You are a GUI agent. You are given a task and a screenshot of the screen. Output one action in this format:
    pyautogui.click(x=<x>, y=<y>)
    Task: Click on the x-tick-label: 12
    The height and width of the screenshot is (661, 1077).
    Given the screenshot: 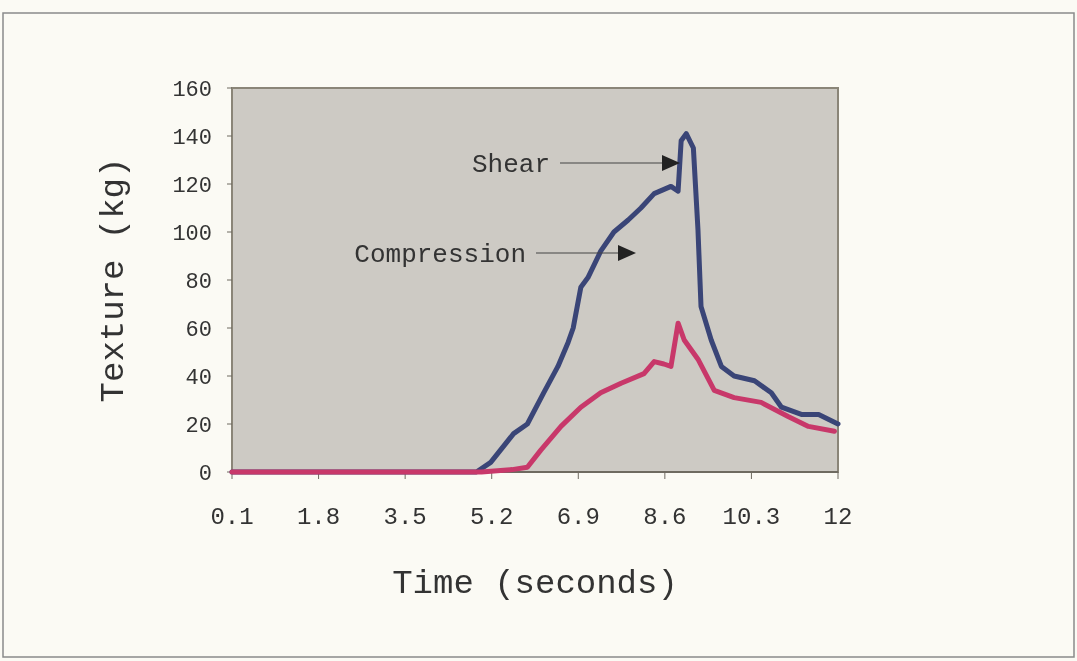 What is the action you would take?
    pyautogui.click(x=838, y=517)
    